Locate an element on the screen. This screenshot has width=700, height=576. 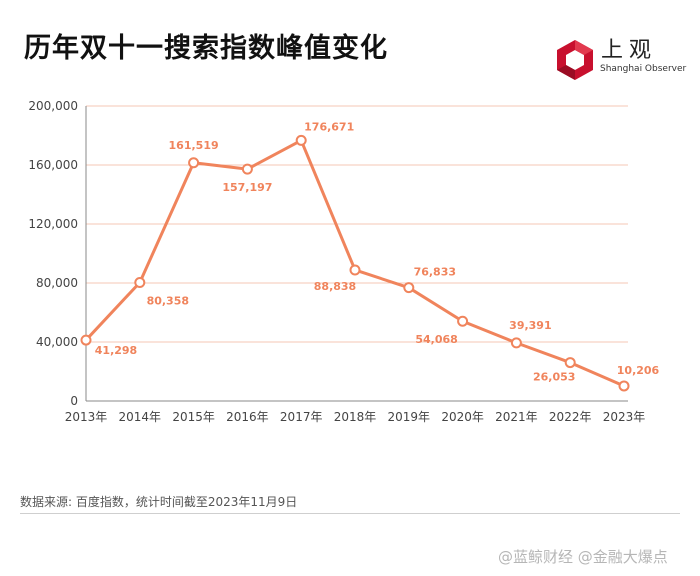
y-tick-label: 160,000 is located at coordinates (53, 165).